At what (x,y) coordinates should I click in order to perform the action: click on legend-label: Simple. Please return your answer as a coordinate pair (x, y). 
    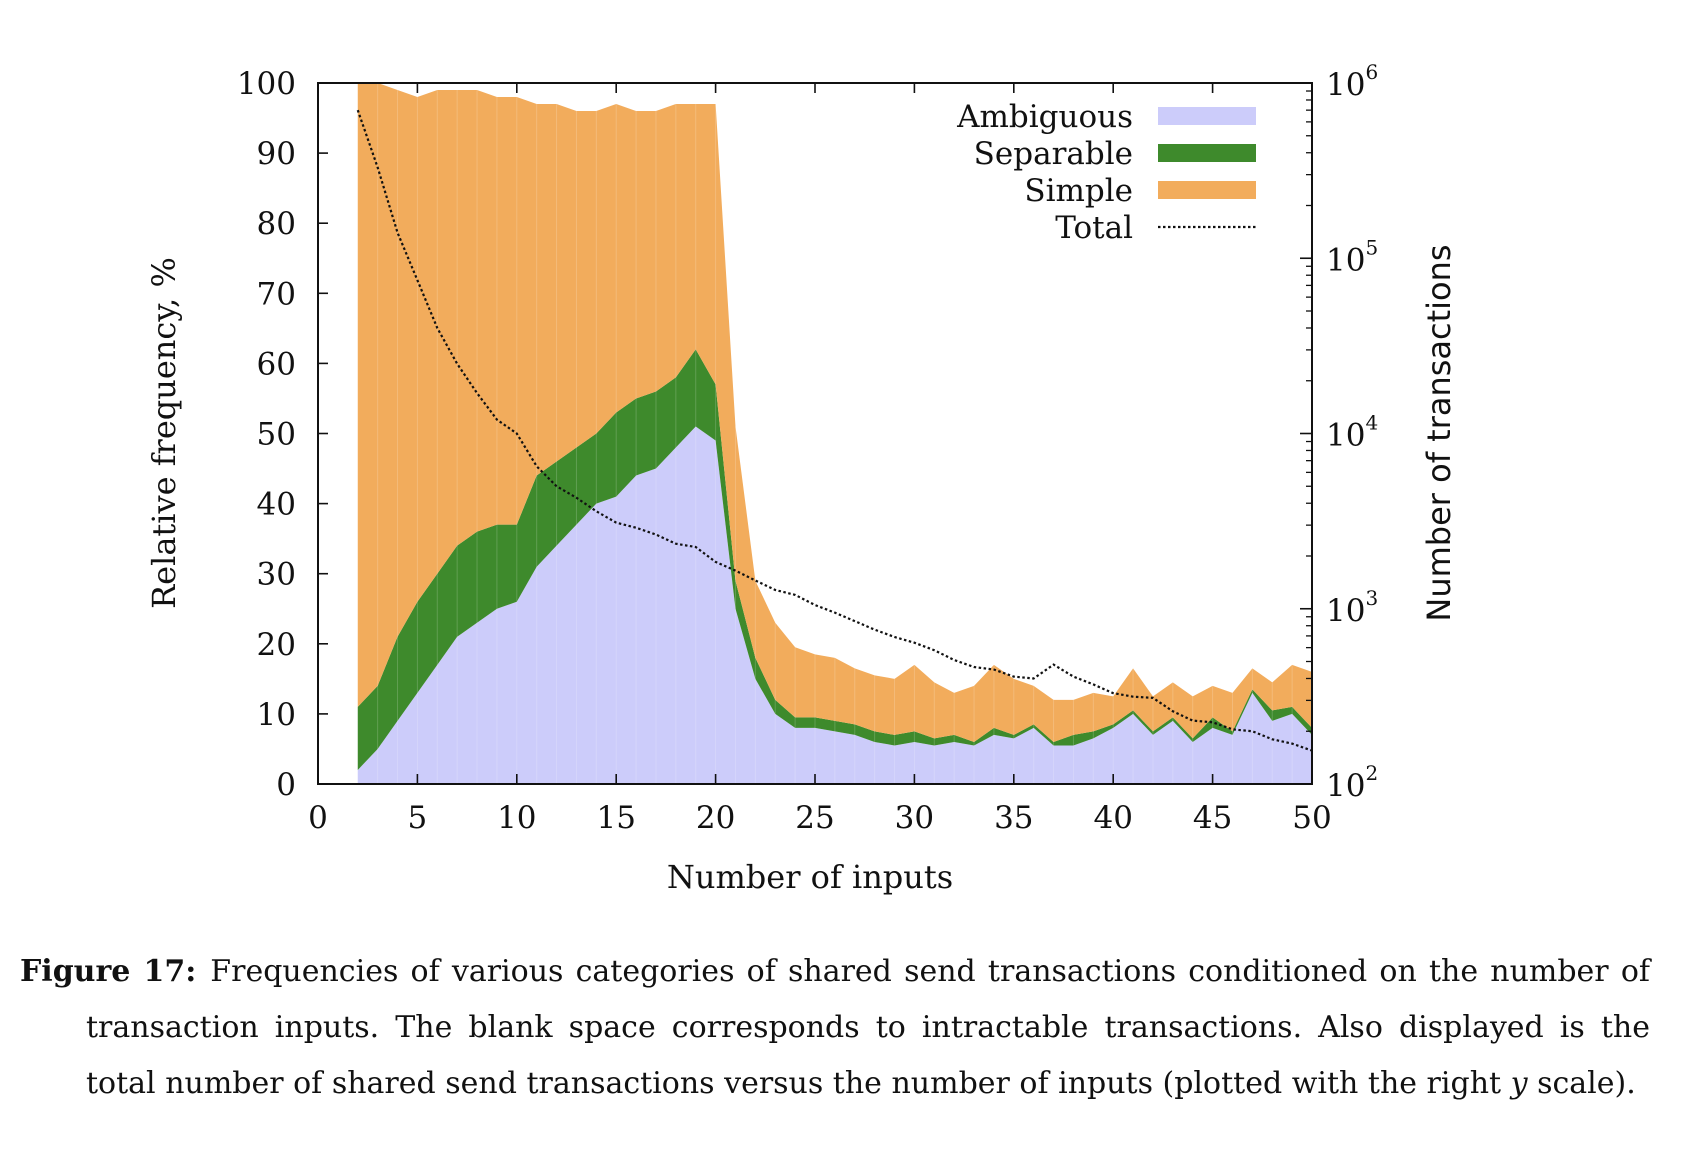
    Looking at the image, I should click on (1078, 191).